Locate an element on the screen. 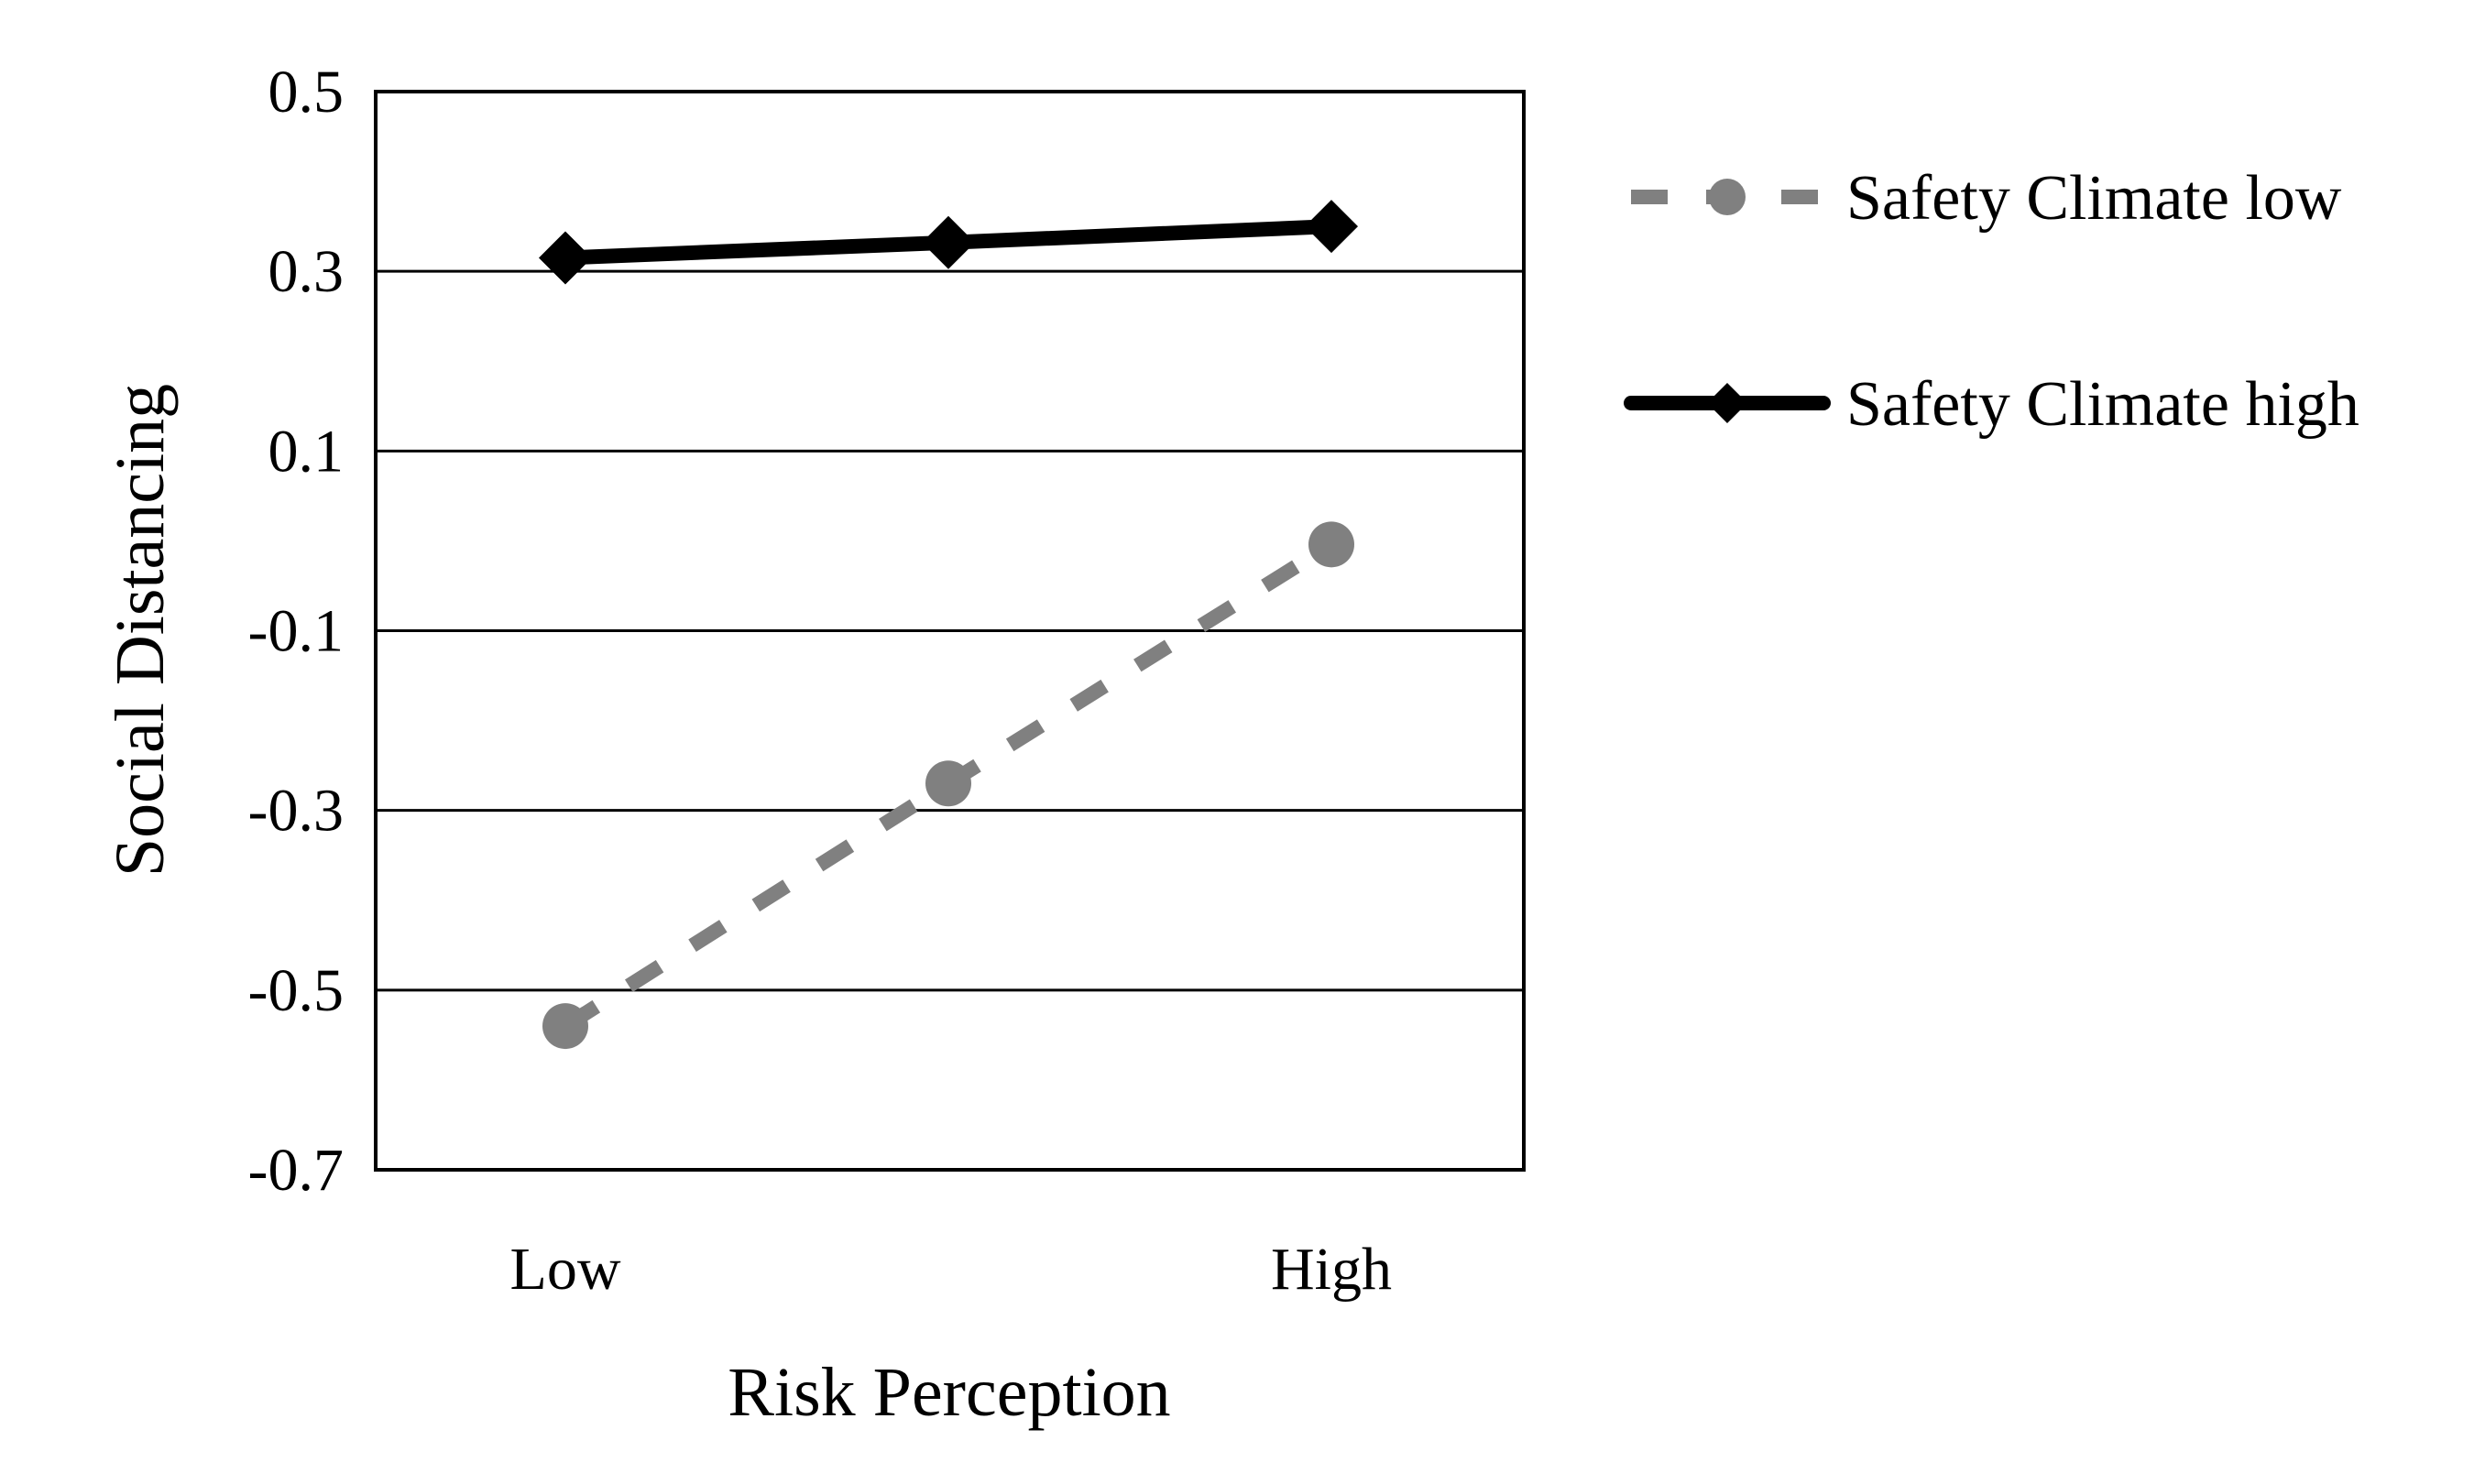 The image size is (2485, 1484). x-tick-label: Low is located at coordinates (565, 1269).